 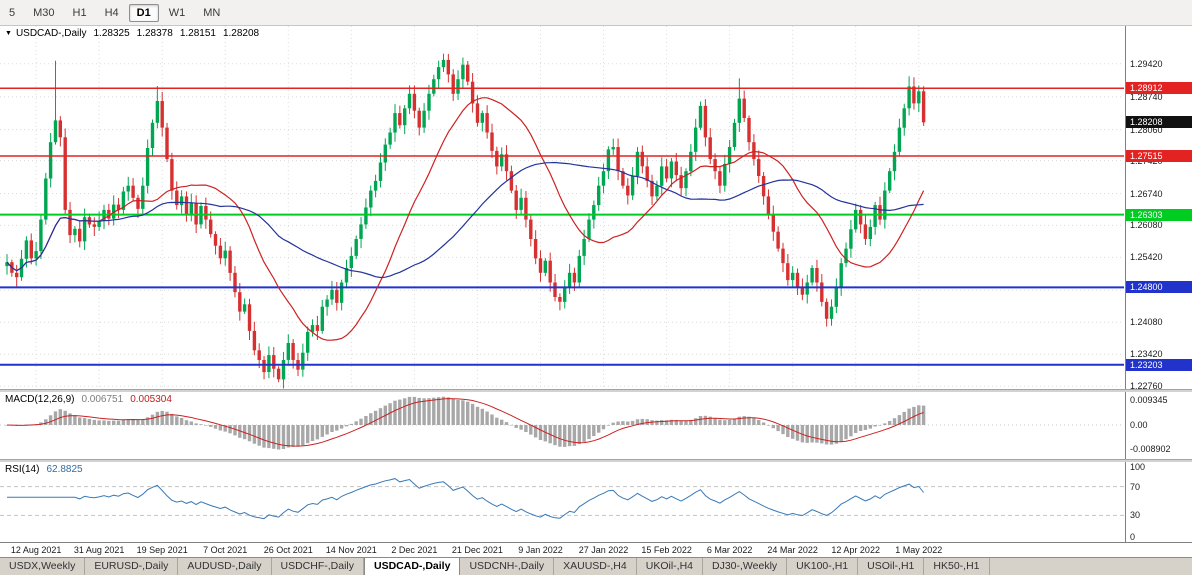 What do you see at coordinates (562, 502) in the screenshot?
I see `rsi-chart` at bounding box center [562, 502].